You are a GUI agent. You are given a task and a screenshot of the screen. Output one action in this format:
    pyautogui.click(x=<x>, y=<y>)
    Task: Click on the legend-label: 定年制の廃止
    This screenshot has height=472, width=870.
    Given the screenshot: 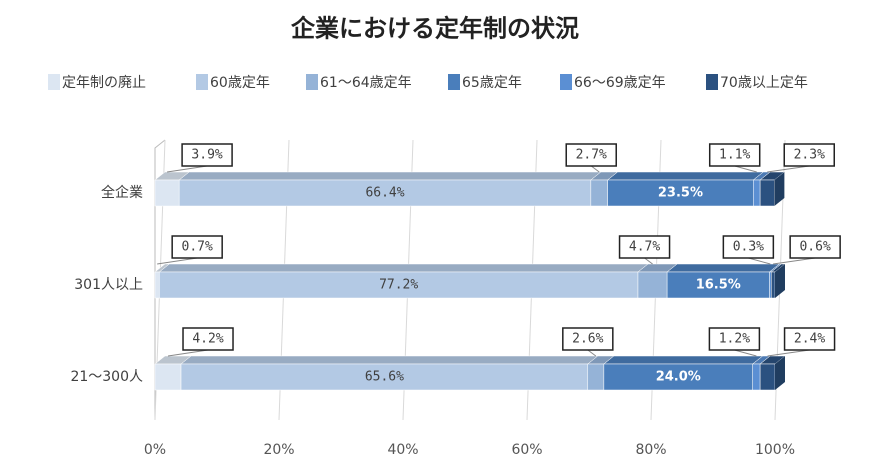 What is the action you would take?
    pyautogui.click(x=104, y=82)
    